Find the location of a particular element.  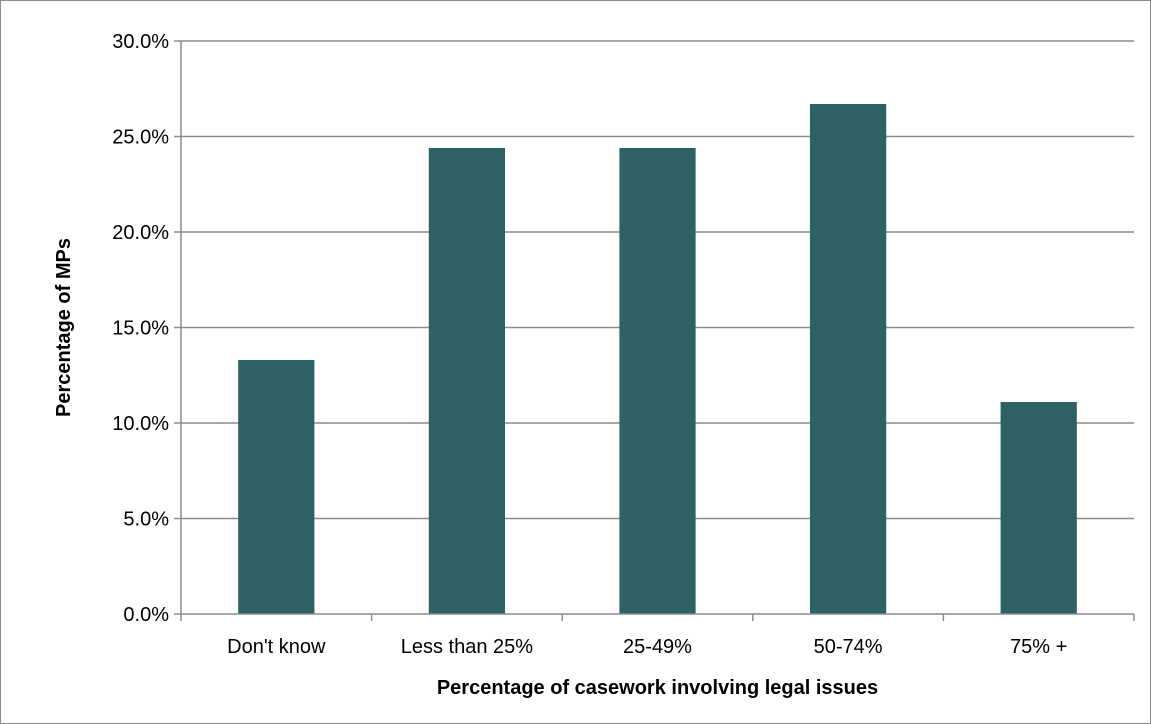

x-tick-labels: Don't know Less than 25% 25-49% 50-74% 75% + is located at coordinates (647, 647).